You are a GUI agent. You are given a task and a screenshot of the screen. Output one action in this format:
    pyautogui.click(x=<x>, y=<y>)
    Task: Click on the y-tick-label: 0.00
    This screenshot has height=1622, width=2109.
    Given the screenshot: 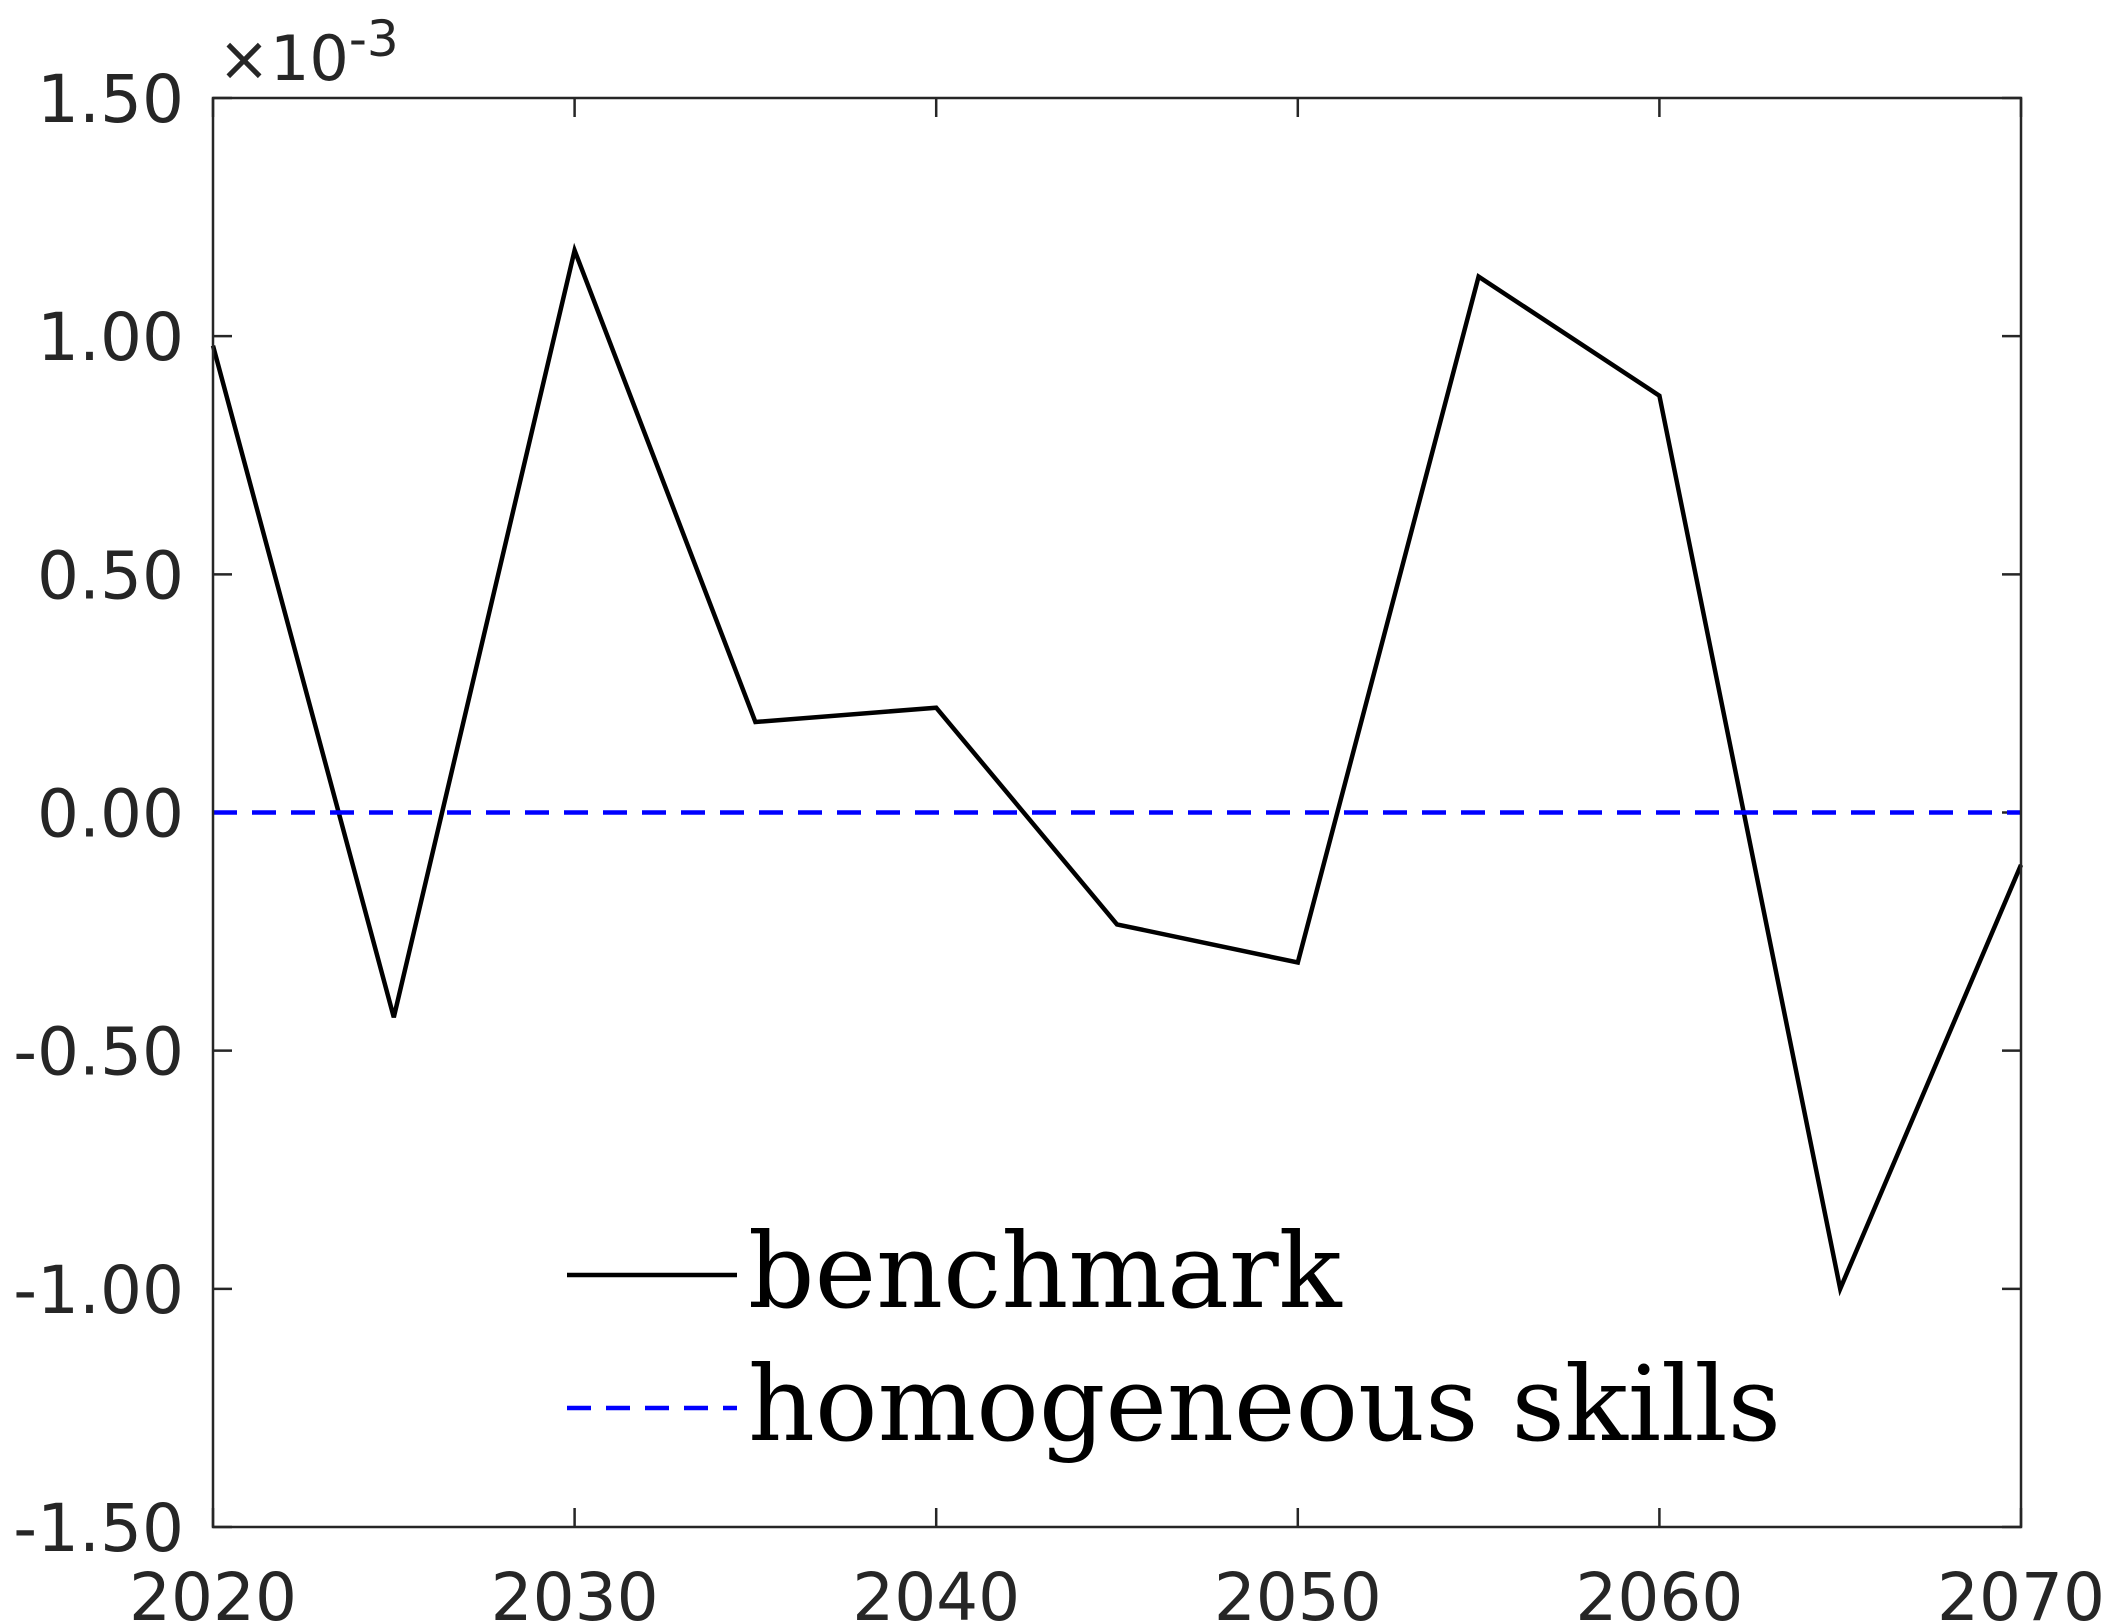 What is the action you would take?
    pyautogui.click(x=110, y=814)
    